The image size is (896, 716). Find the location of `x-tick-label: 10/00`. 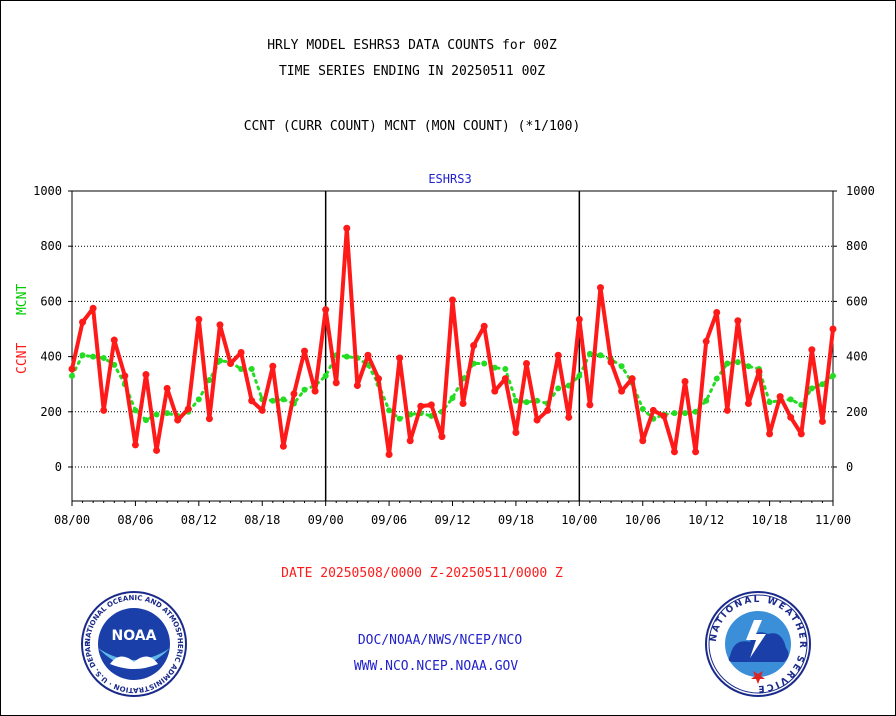

x-tick-label: 10/00 is located at coordinates (579, 520).